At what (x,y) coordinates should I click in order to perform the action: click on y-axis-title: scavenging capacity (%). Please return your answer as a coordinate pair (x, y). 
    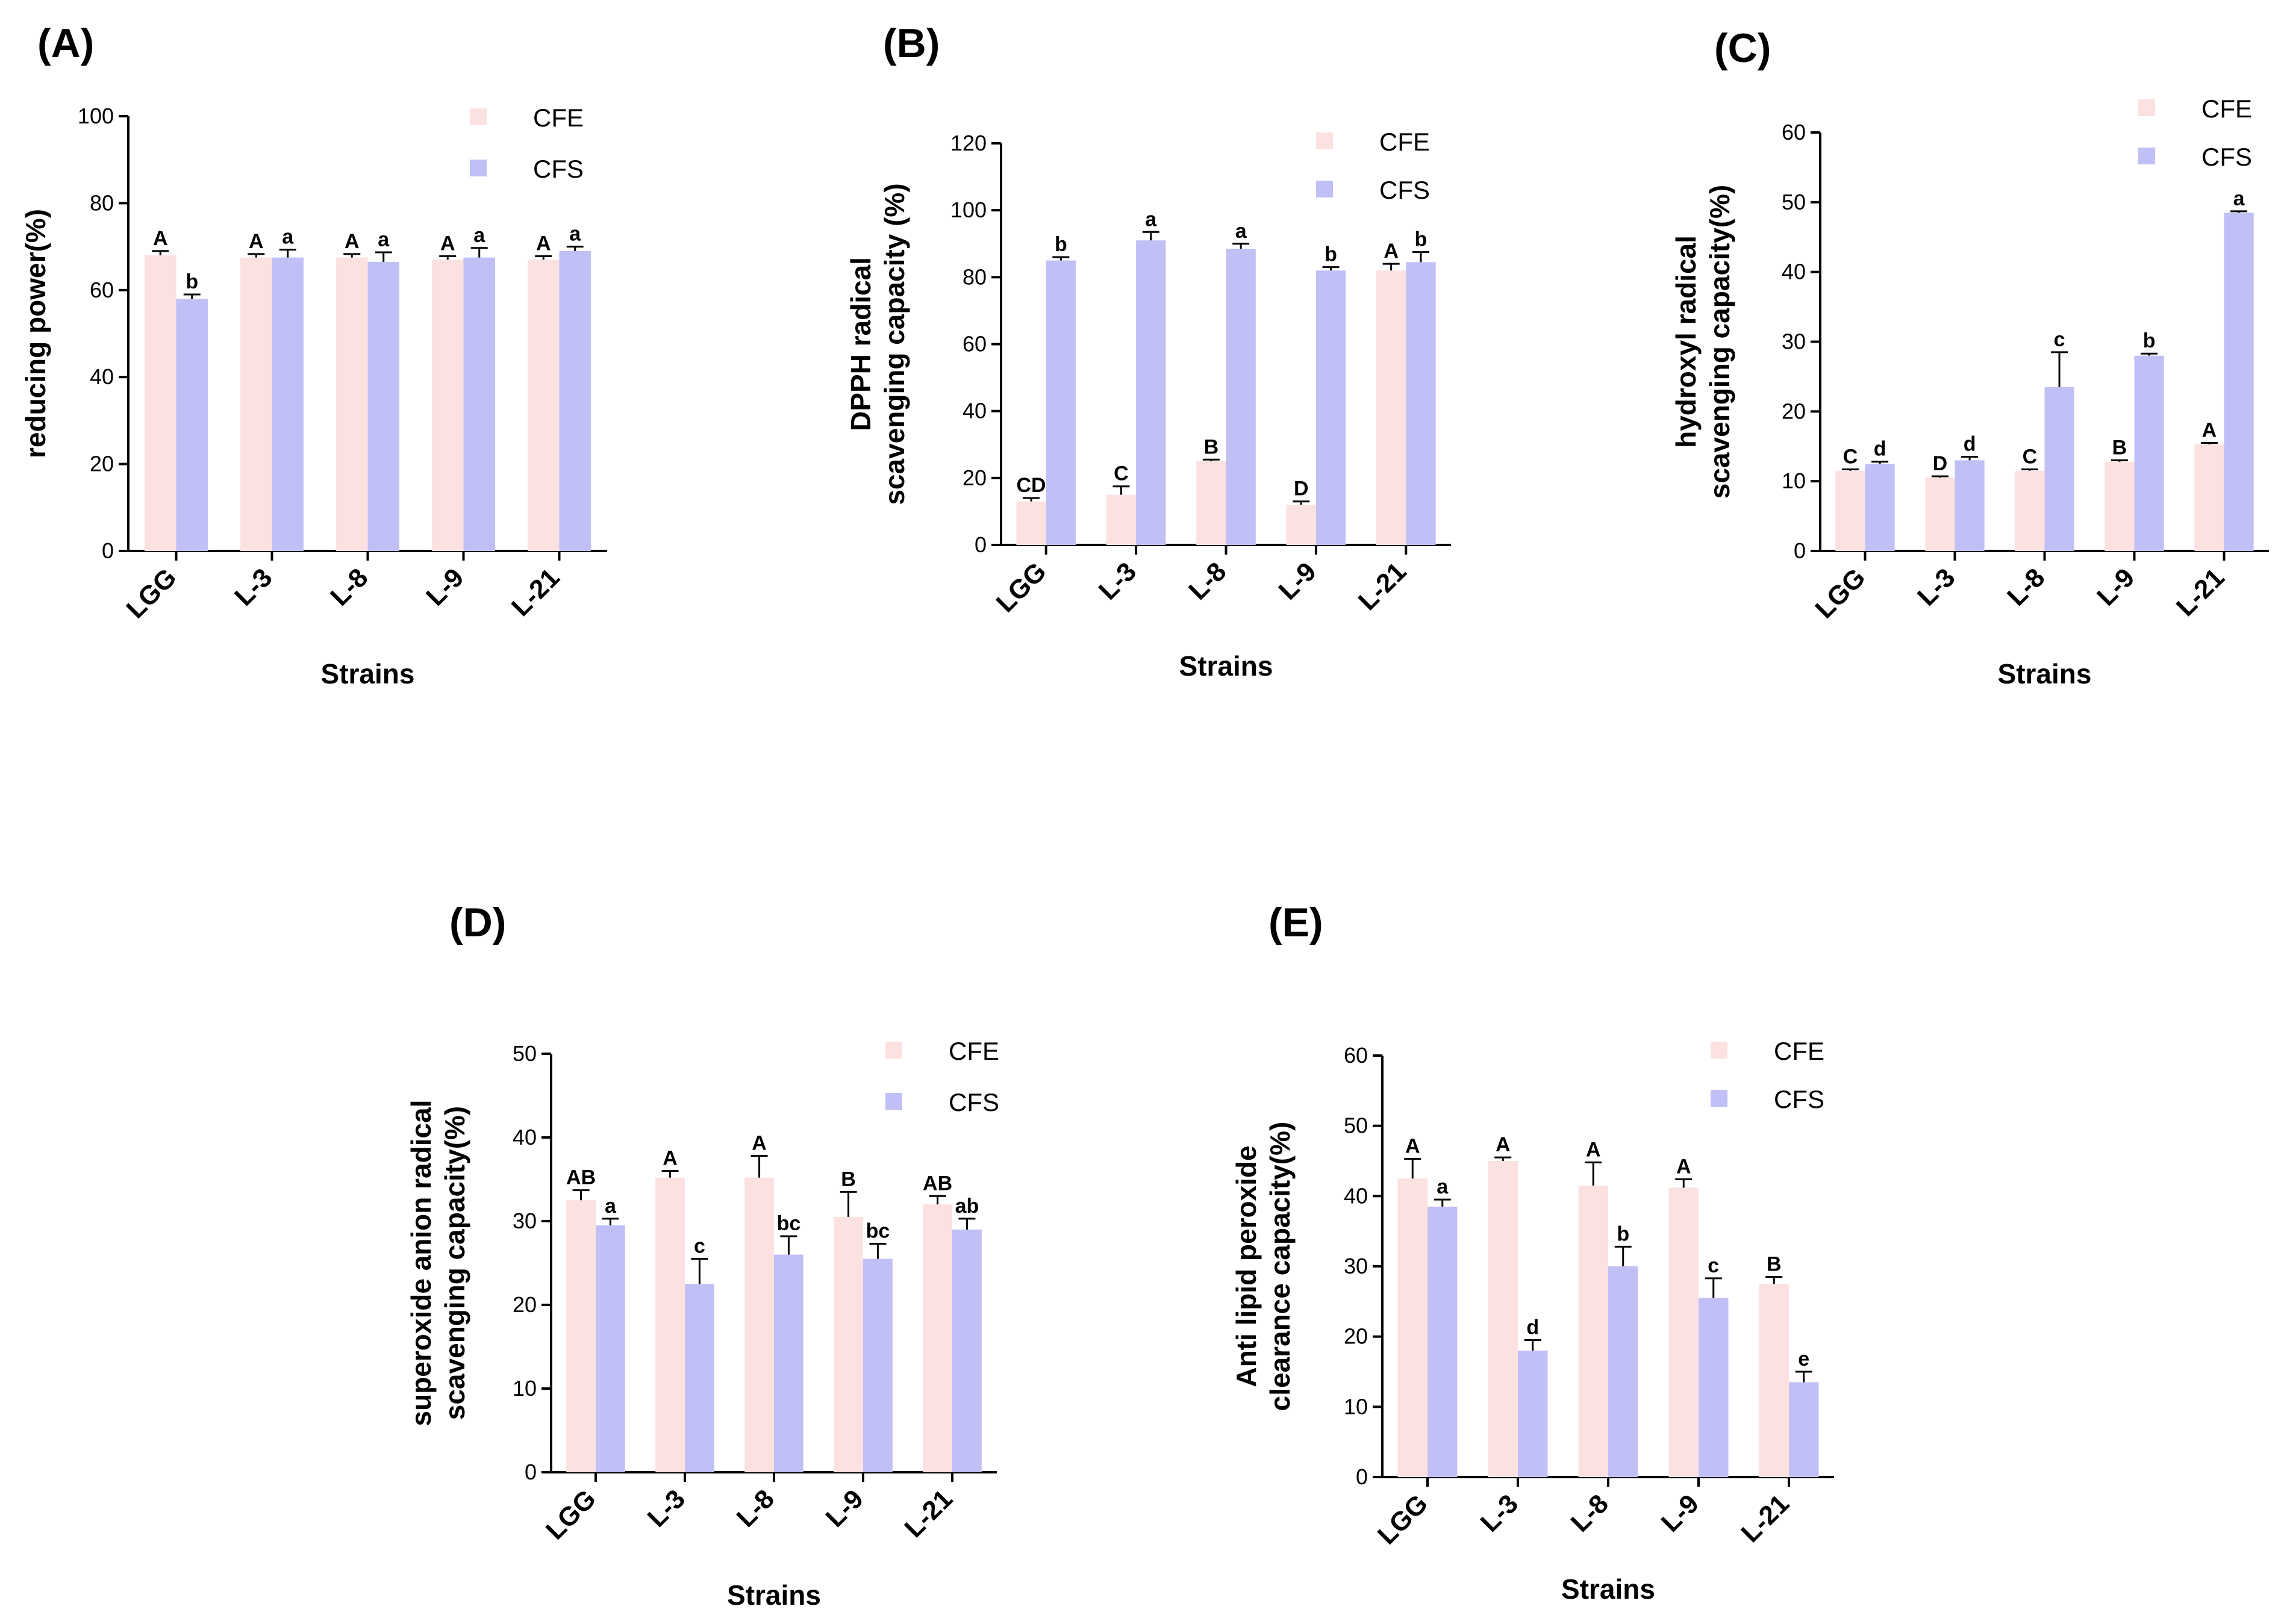
    Looking at the image, I should click on (895, 344).